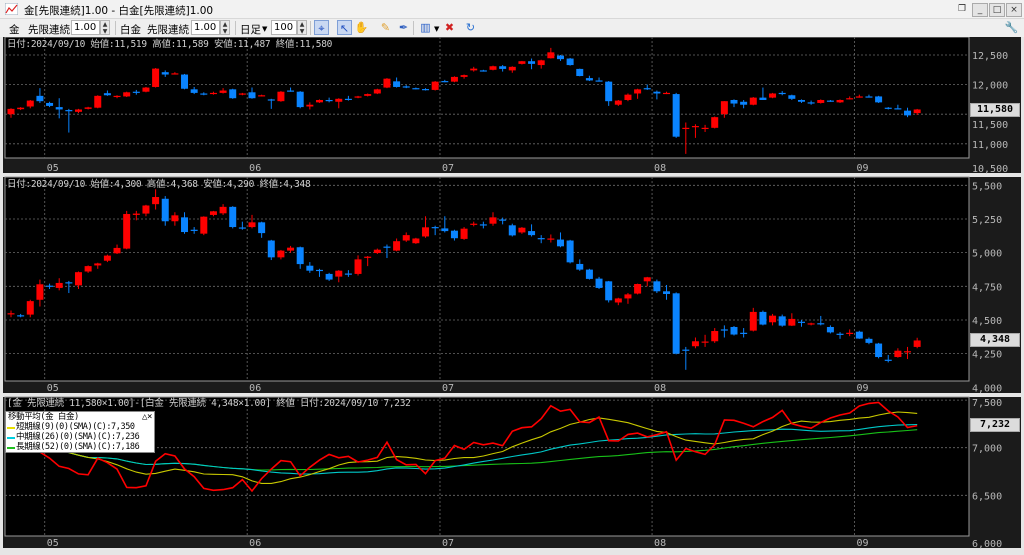 This screenshot has width=1024, height=555. What do you see at coordinates (78, 437) in the screenshot?
I see `mid-ma-label: 中期線(26)(0)(SMA)(C):7,236` at bounding box center [78, 437].